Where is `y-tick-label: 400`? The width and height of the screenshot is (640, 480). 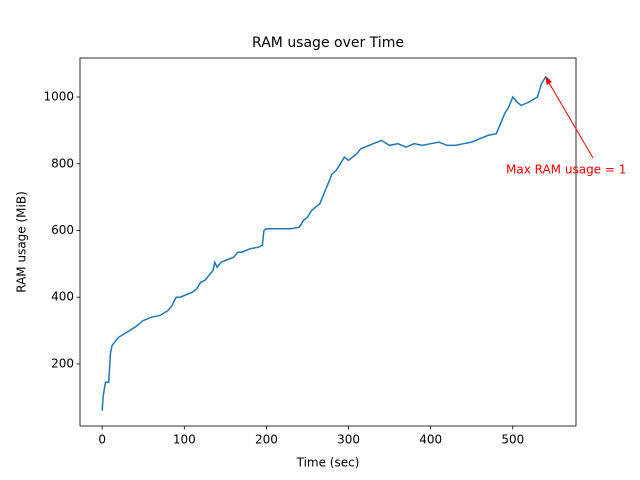 y-tick-label: 400 is located at coordinates (62, 297).